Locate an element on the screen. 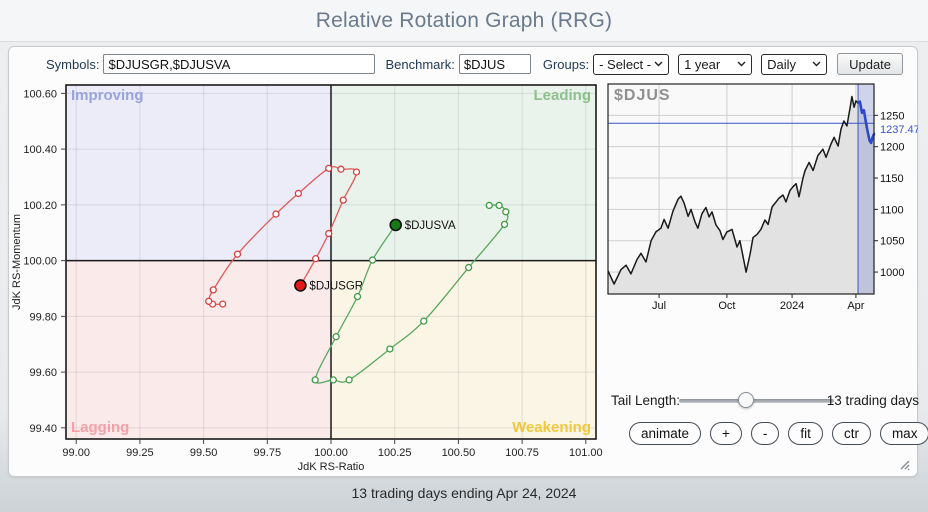 This screenshot has height=512, width=928. month-tick-label: 2024 is located at coordinates (792, 305).